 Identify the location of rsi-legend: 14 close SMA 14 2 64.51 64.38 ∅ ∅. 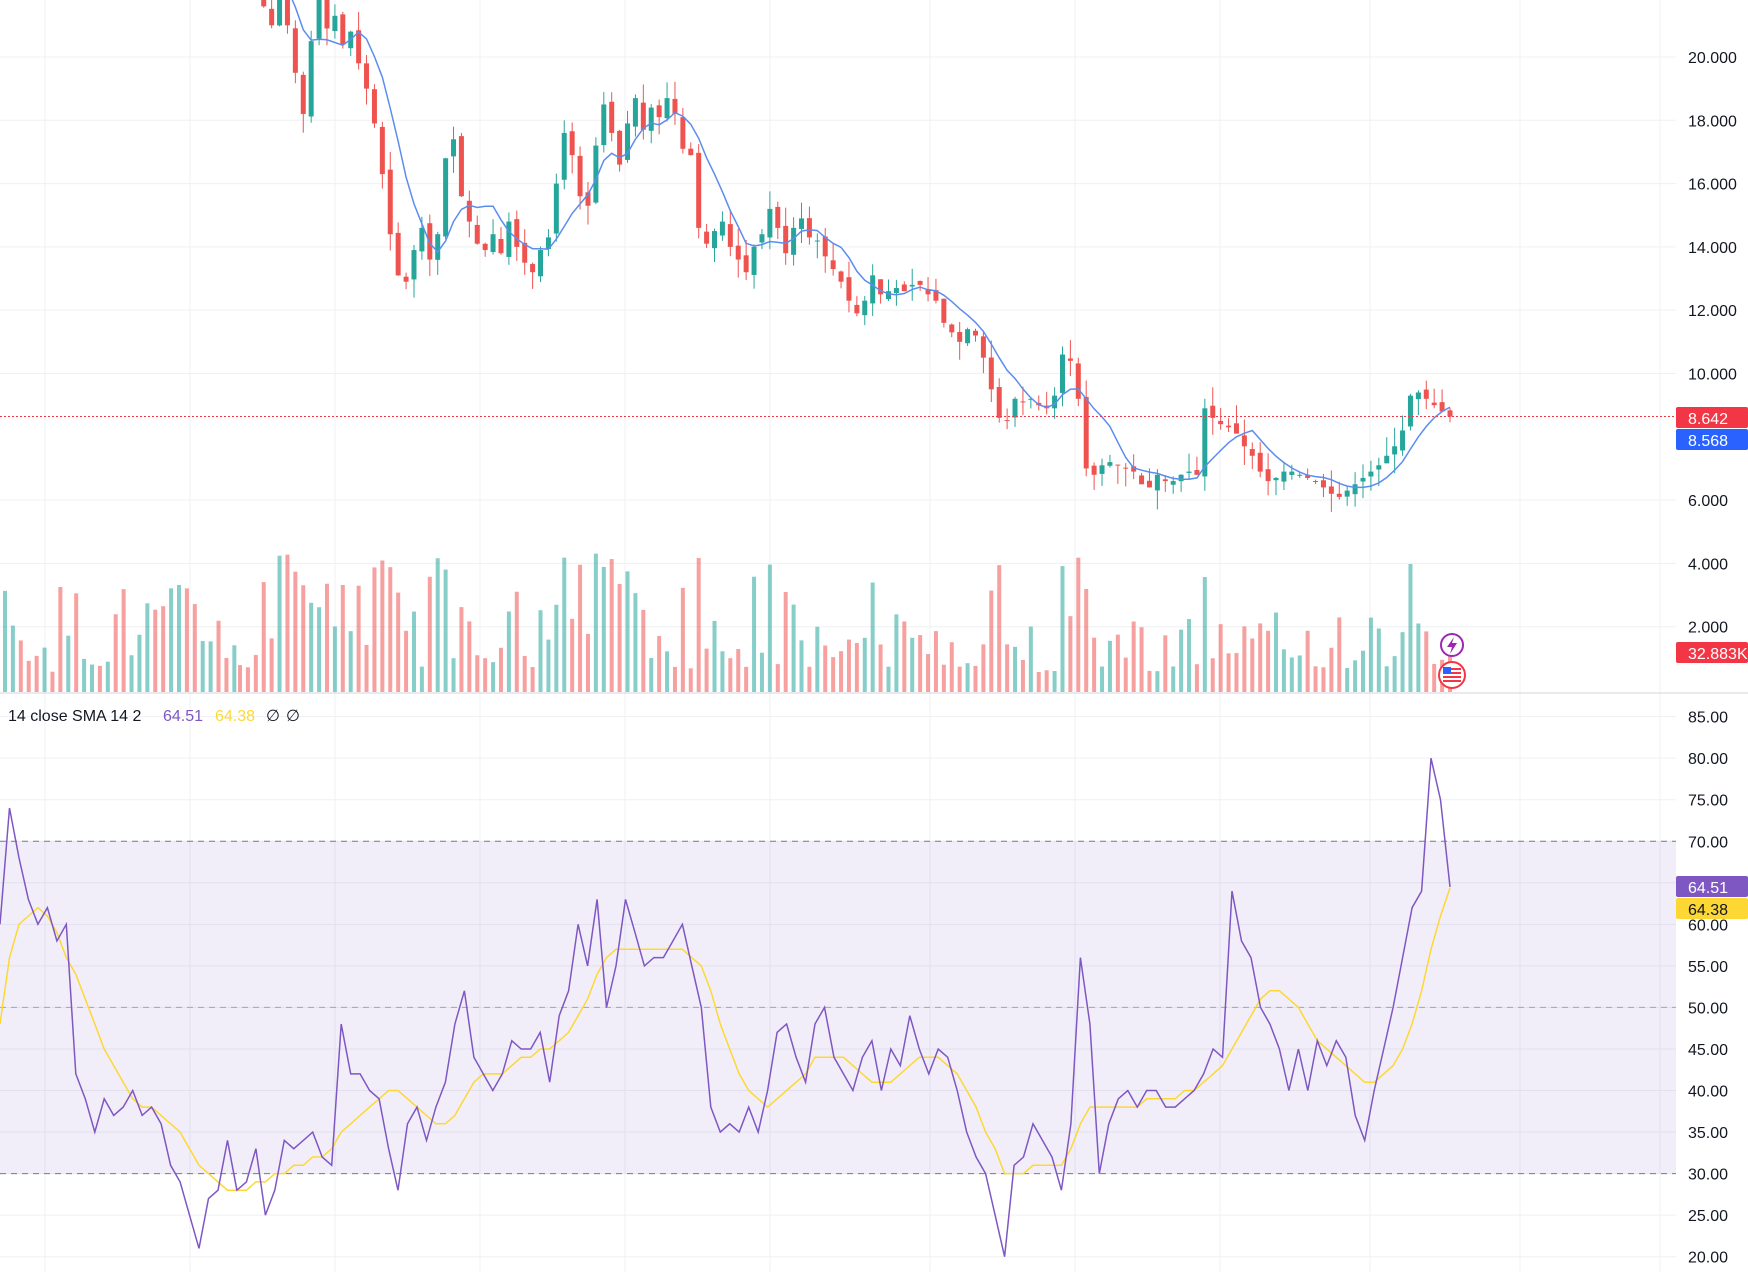
(154, 716).